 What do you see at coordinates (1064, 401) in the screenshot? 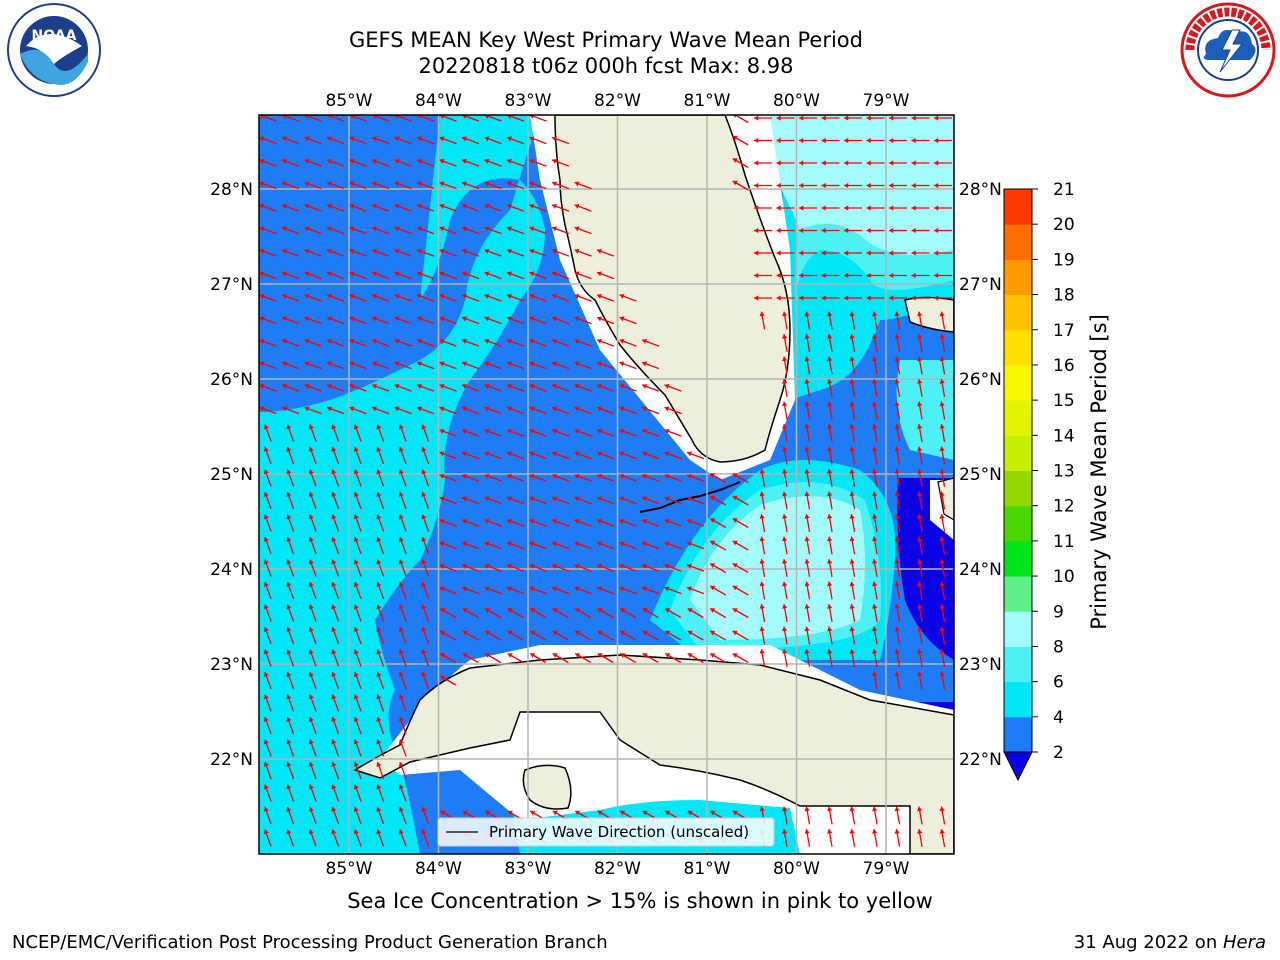
I see `colorbar-tick-label: 15` at bounding box center [1064, 401].